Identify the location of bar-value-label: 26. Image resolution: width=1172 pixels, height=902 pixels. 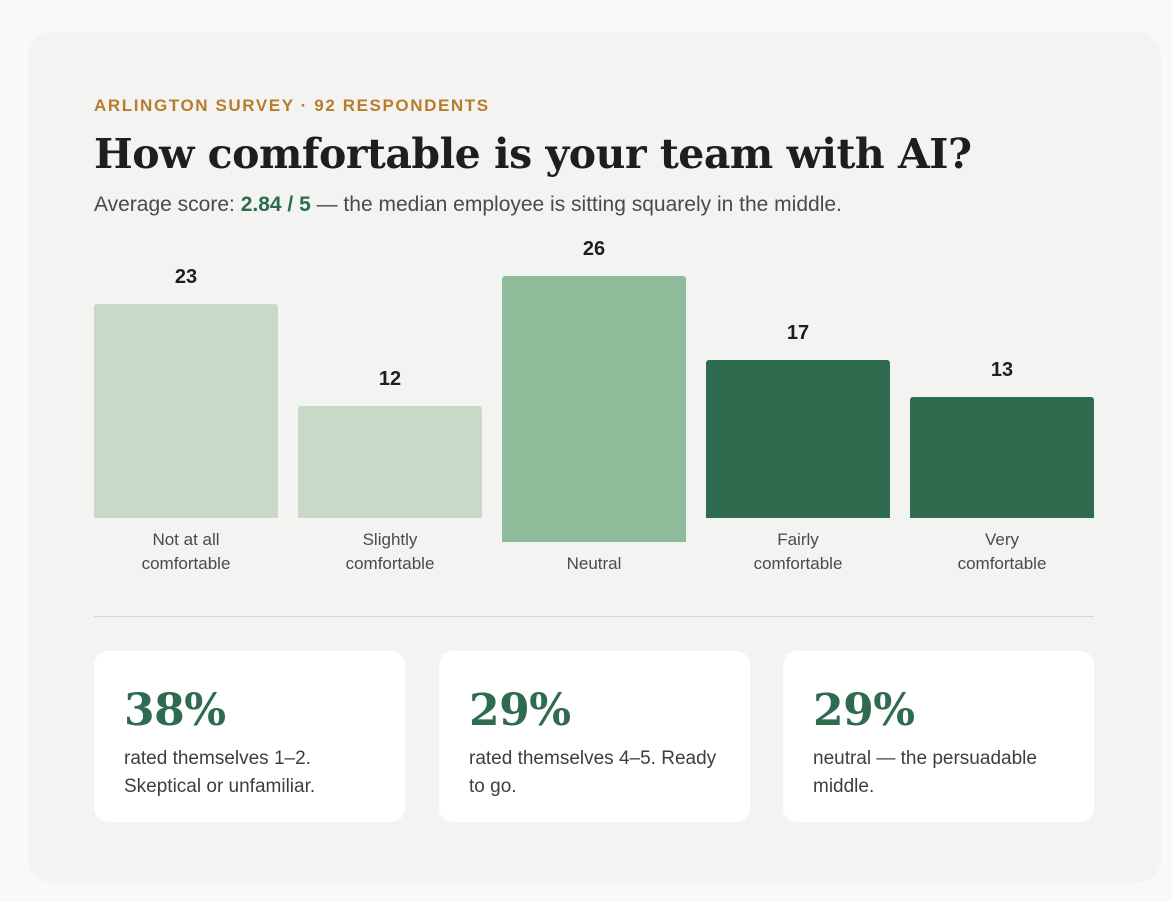
(594, 249).